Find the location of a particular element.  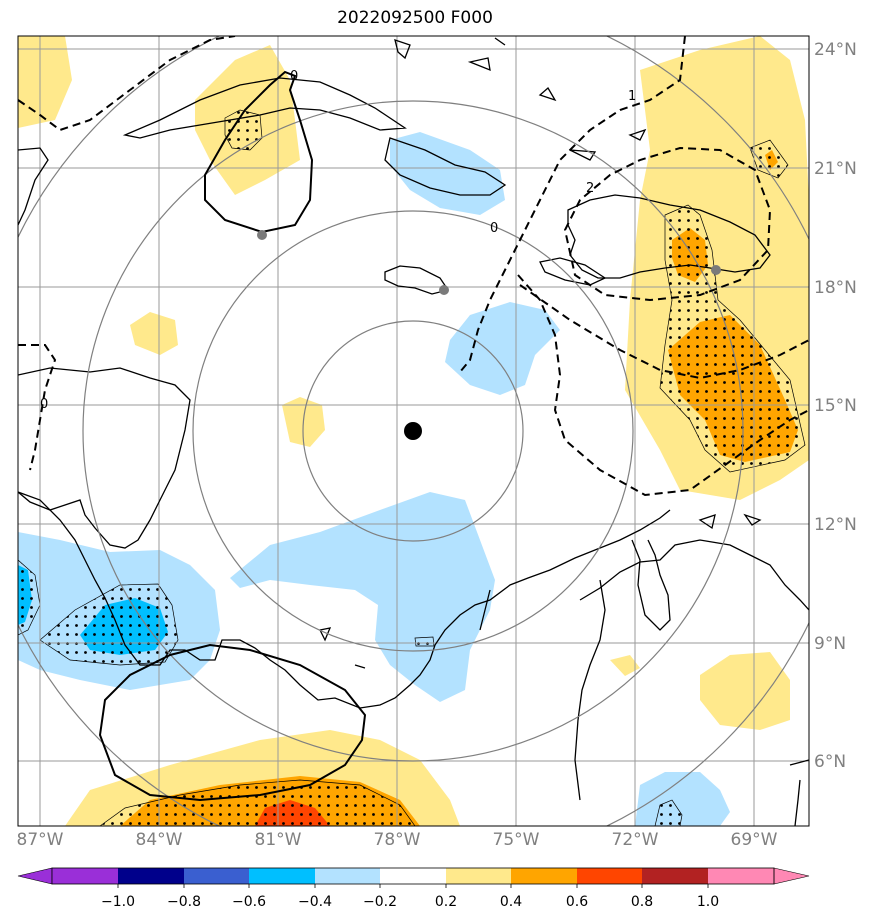

coast-florida-keys is located at coordinates (33, 186).